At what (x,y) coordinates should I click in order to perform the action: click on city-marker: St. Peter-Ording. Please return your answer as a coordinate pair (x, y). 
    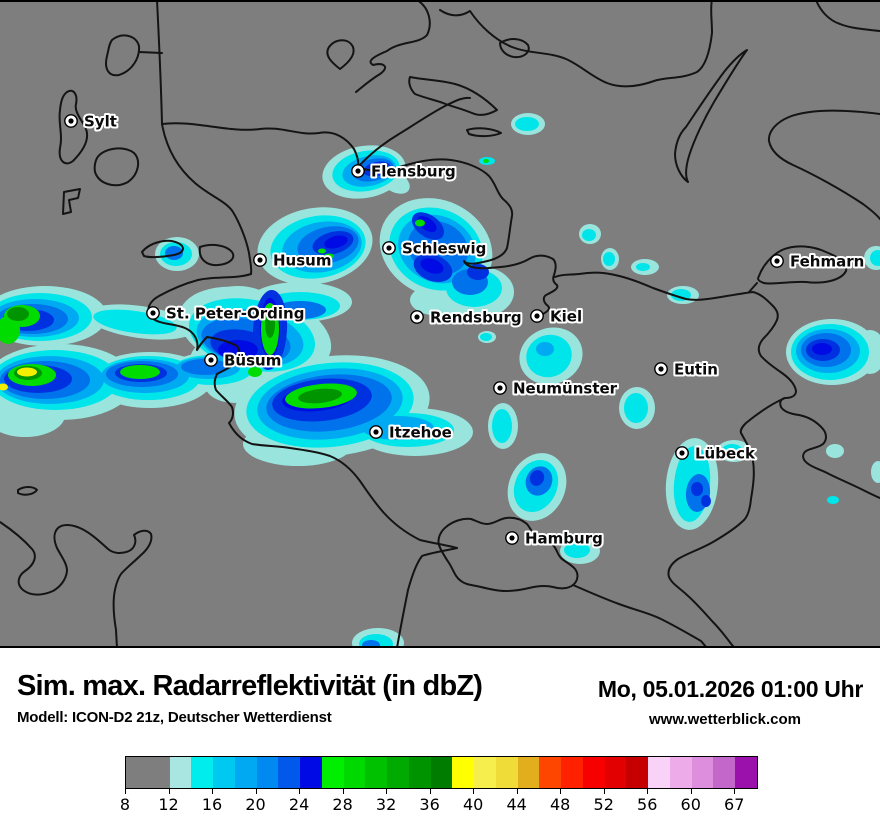
    Looking at the image, I should click on (226, 314).